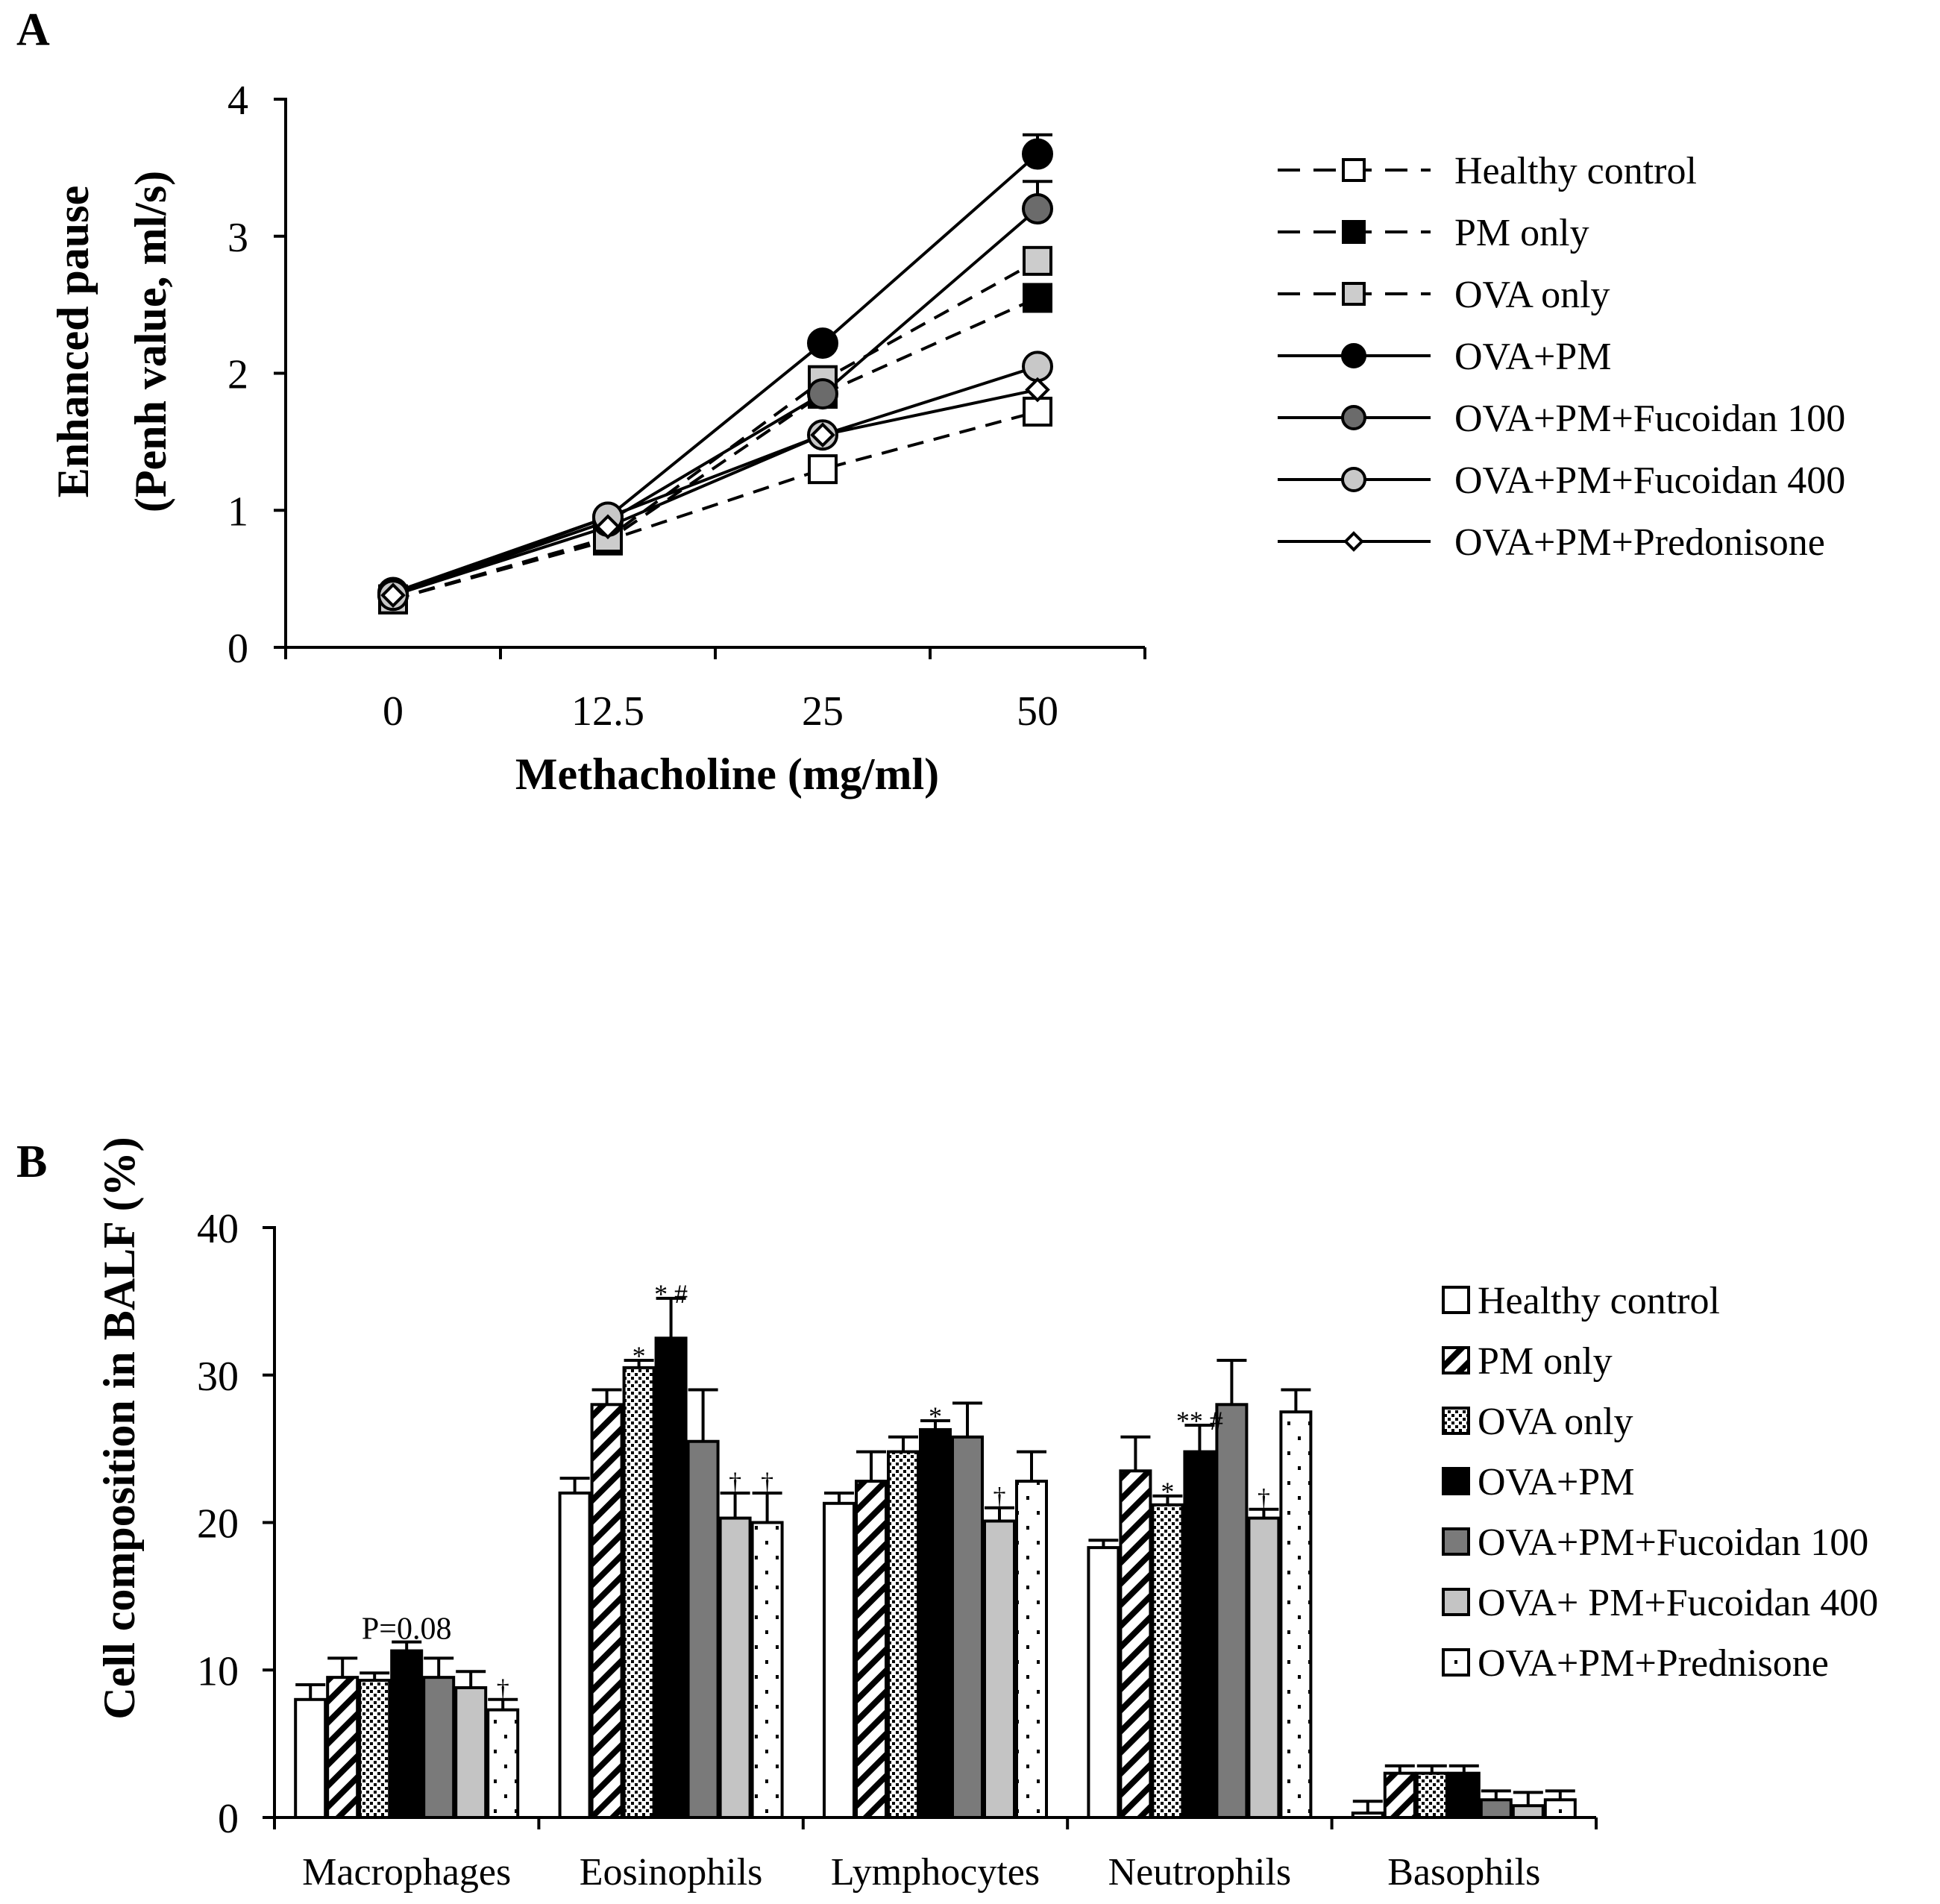  I want to click on line-chart-series-lines, so click(715, 376).